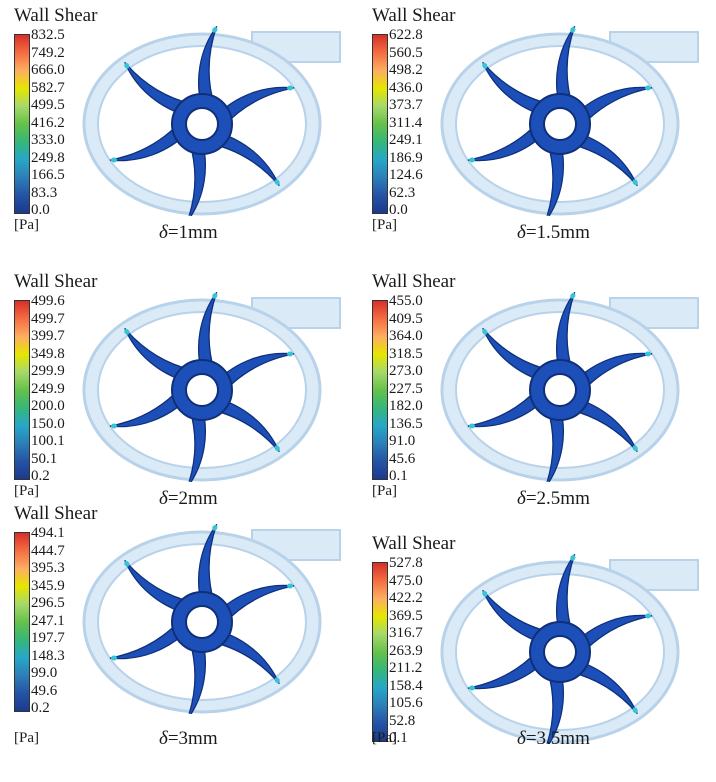 This screenshot has height=782, width=716. I want to click on legend-tick: 100.1, so click(48, 441).